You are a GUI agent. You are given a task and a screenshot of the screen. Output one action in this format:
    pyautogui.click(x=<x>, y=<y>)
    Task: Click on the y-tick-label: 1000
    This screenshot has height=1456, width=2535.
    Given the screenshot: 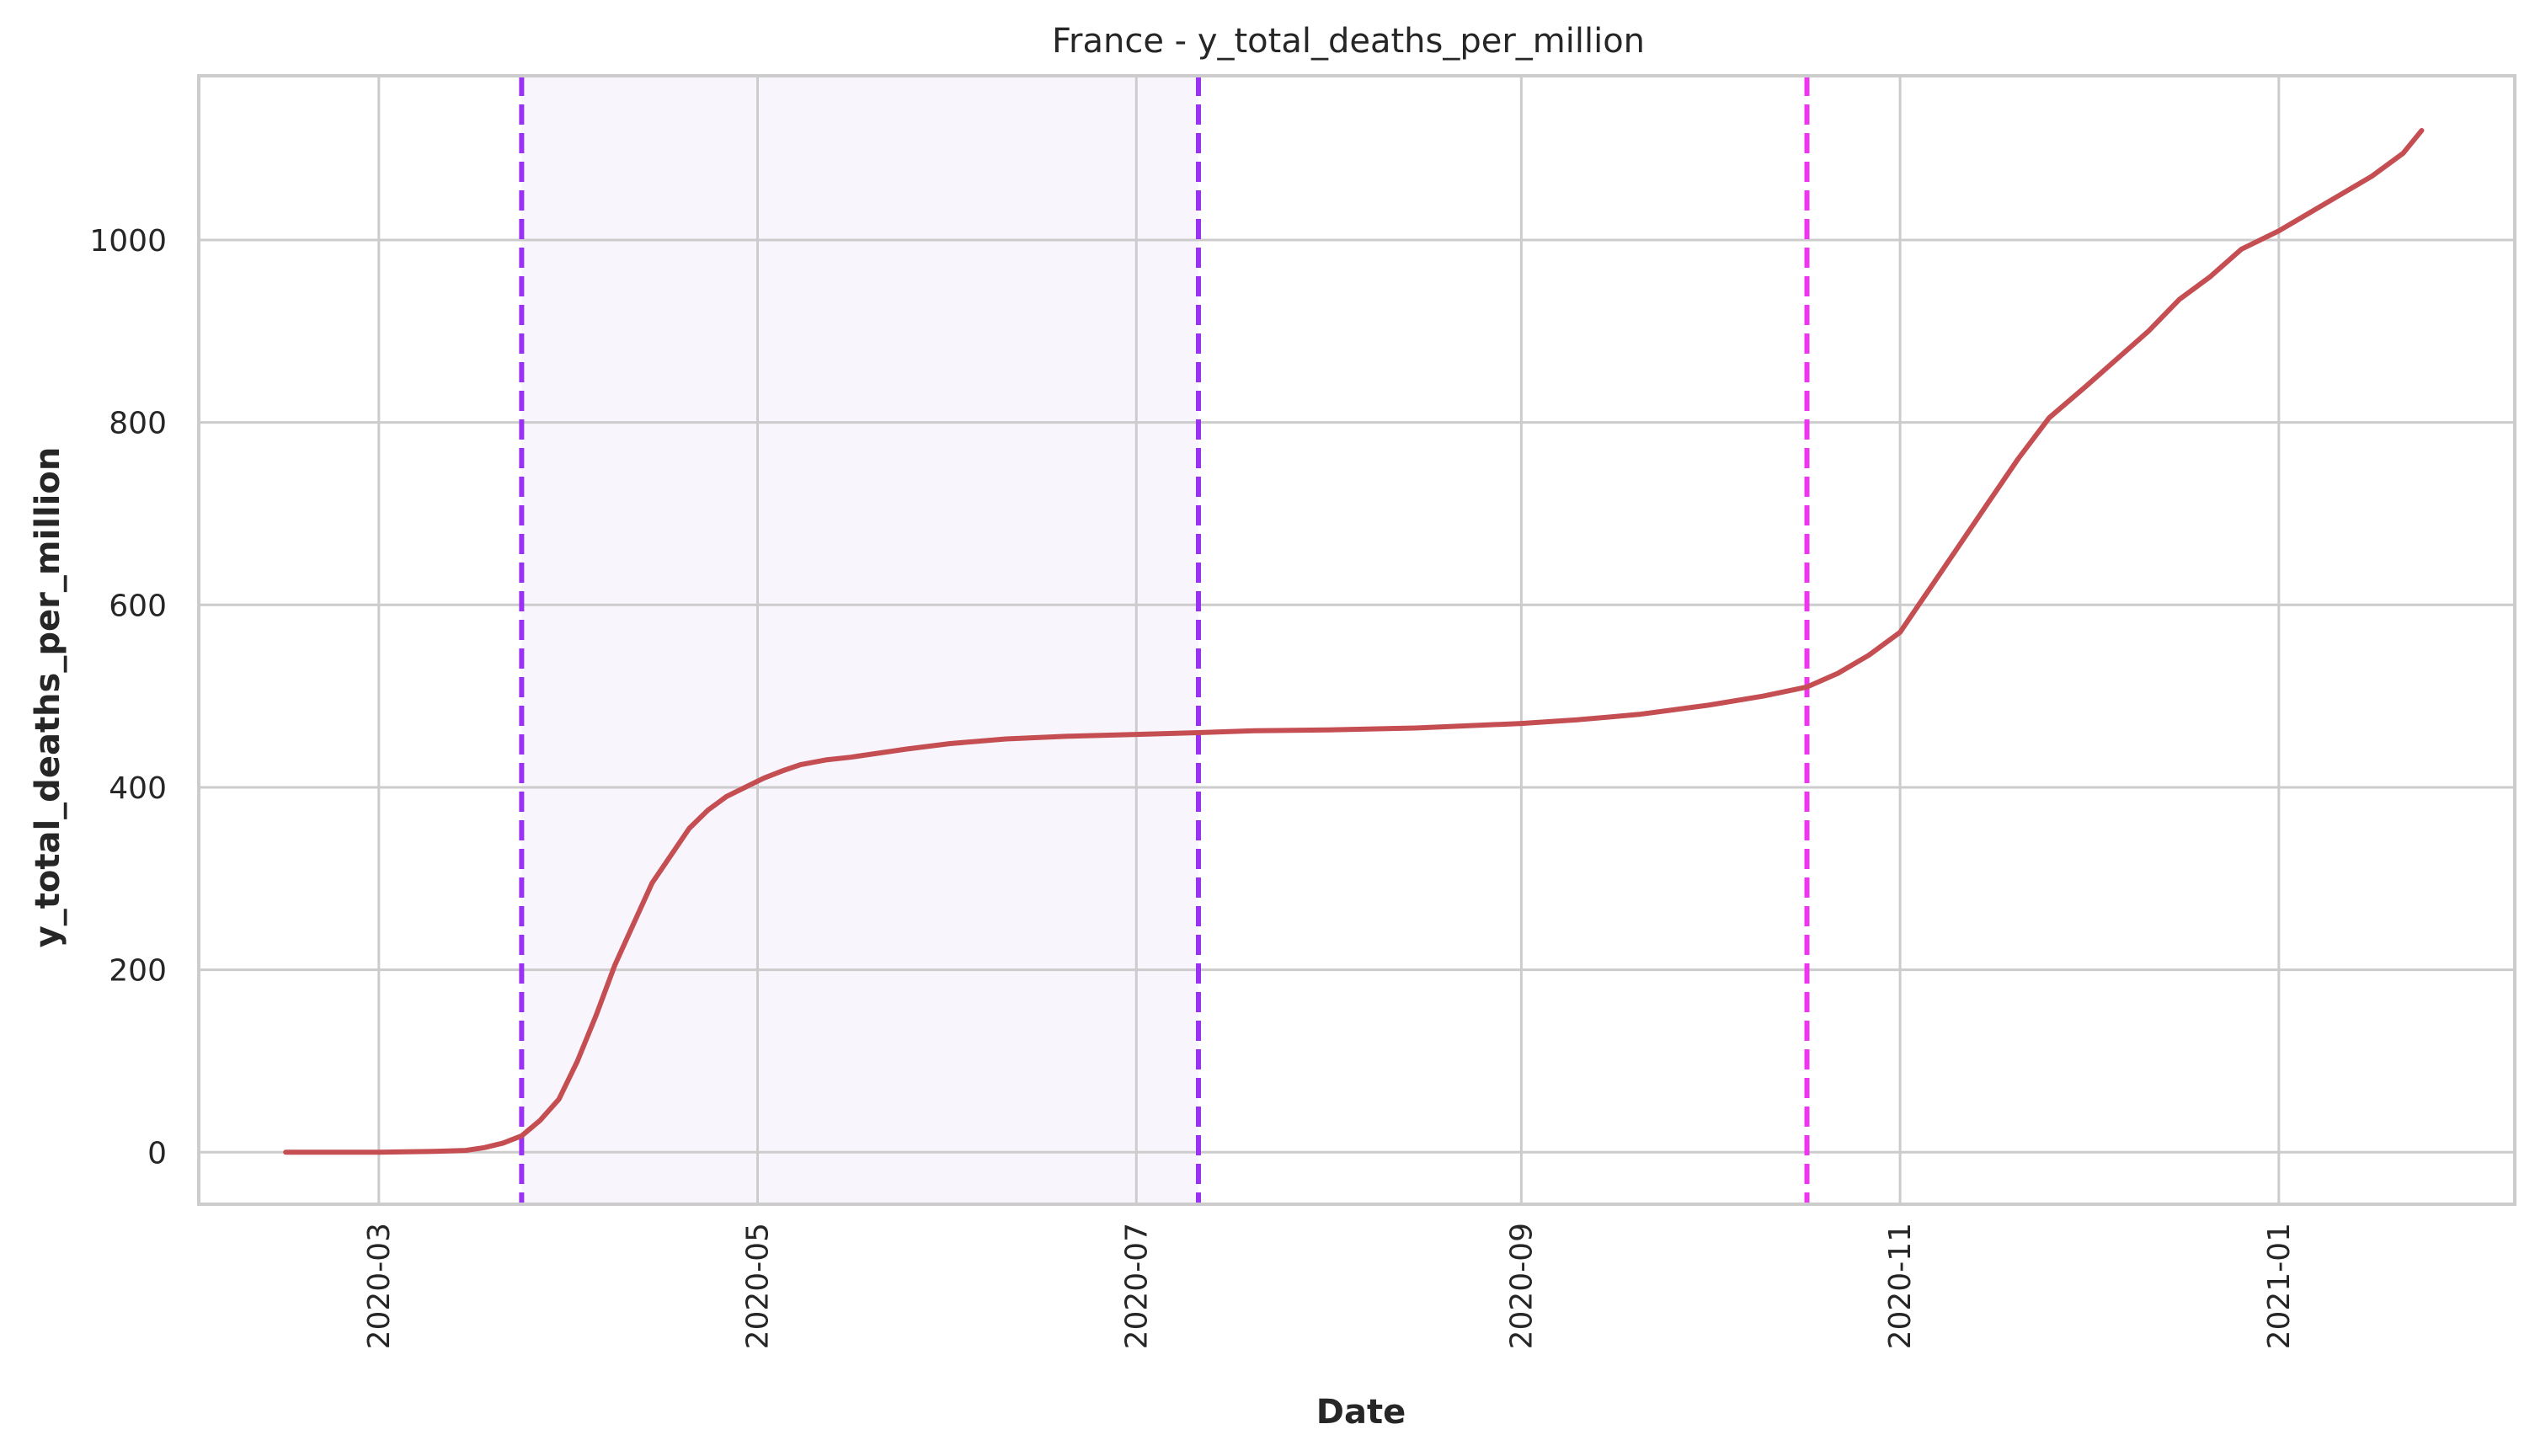 What is the action you would take?
    pyautogui.click(x=128, y=241)
    